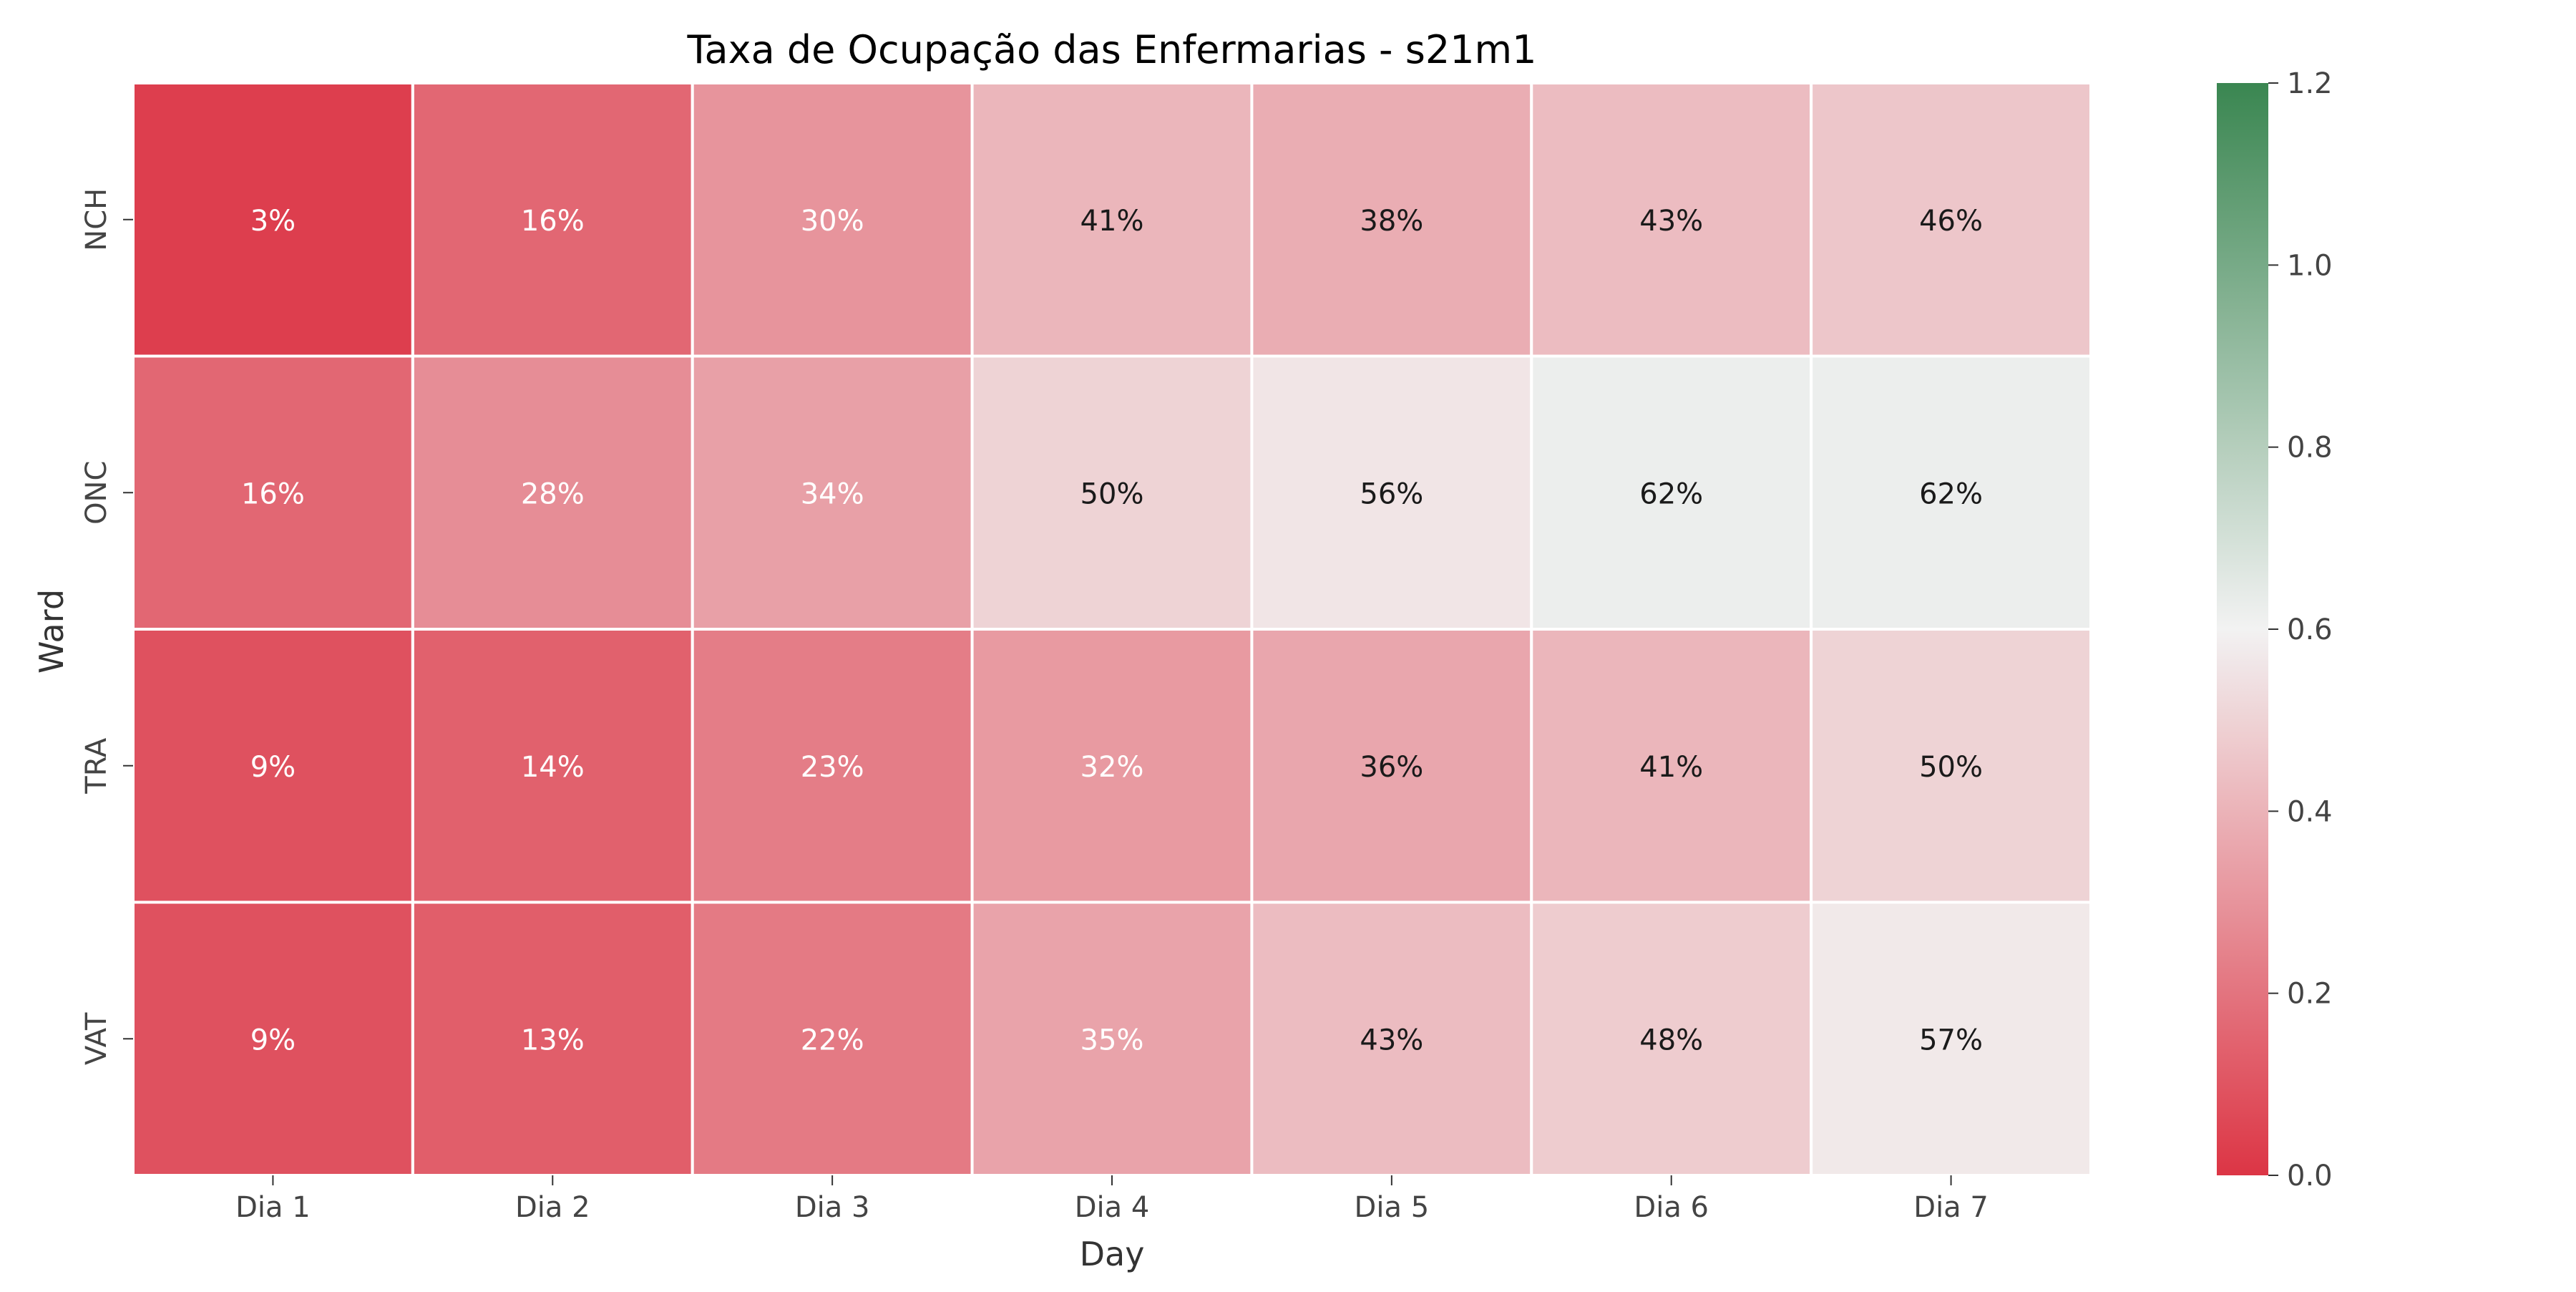 The image size is (2576, 1292). Describe the element at coordinates (273, 1207) in the screenshot. I see `x-tick-label: Dia 1` at that location.